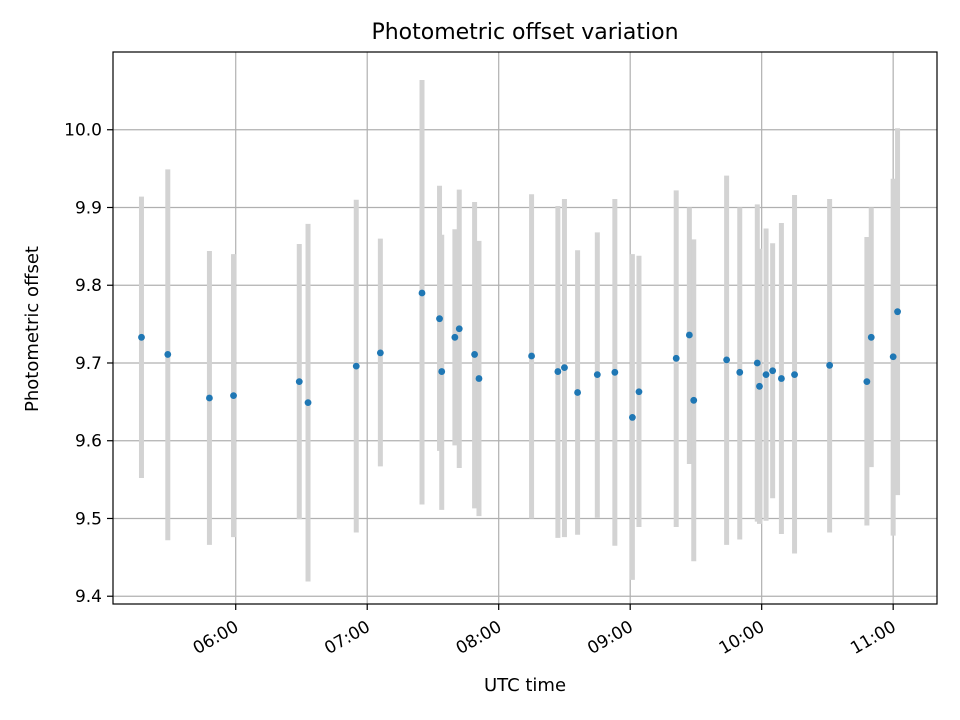  What do you see at coordinates (83, 131) in the screenshot?
I see `y-tick-label: 10.0` at bounding box center [83, 131].